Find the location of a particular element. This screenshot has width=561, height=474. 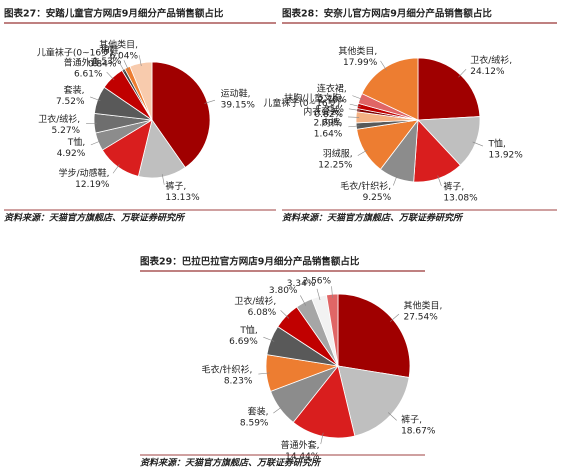

slice-label: 3.34% is located at coordinates (301, 284).